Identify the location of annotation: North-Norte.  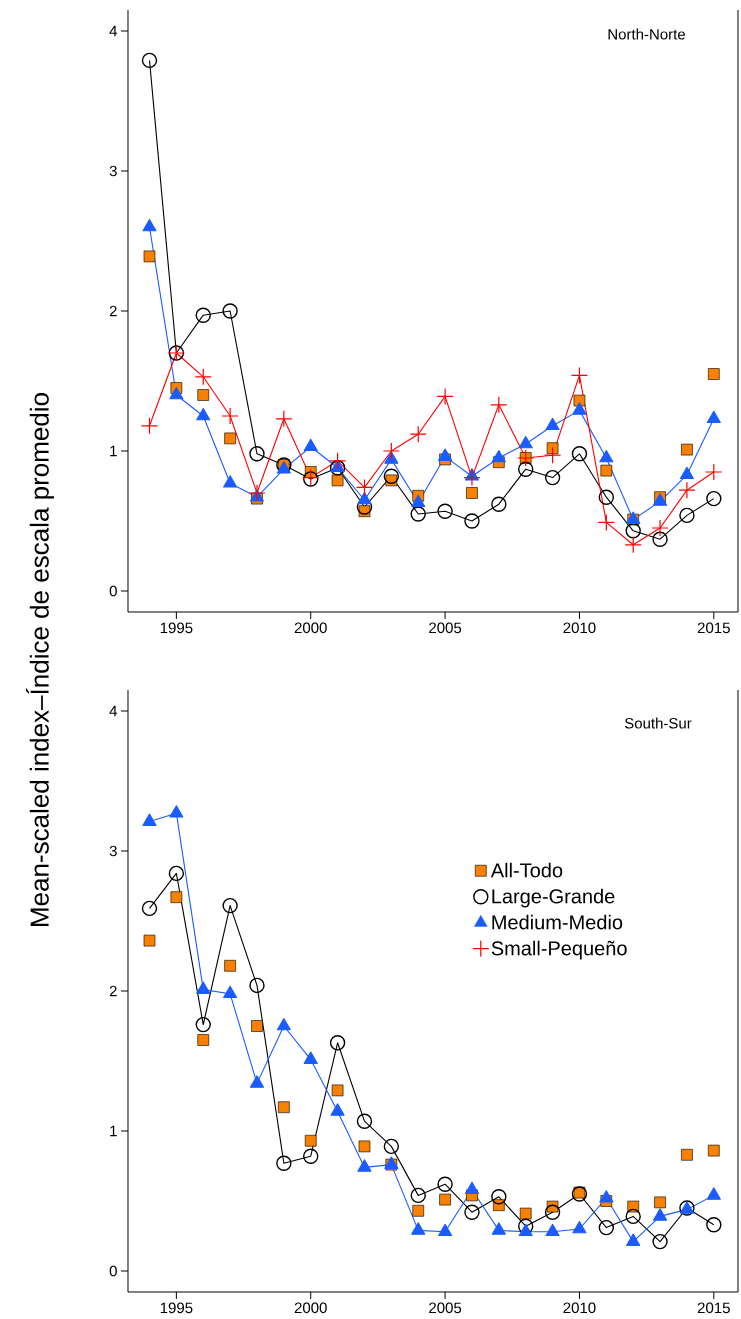
(646, 34).